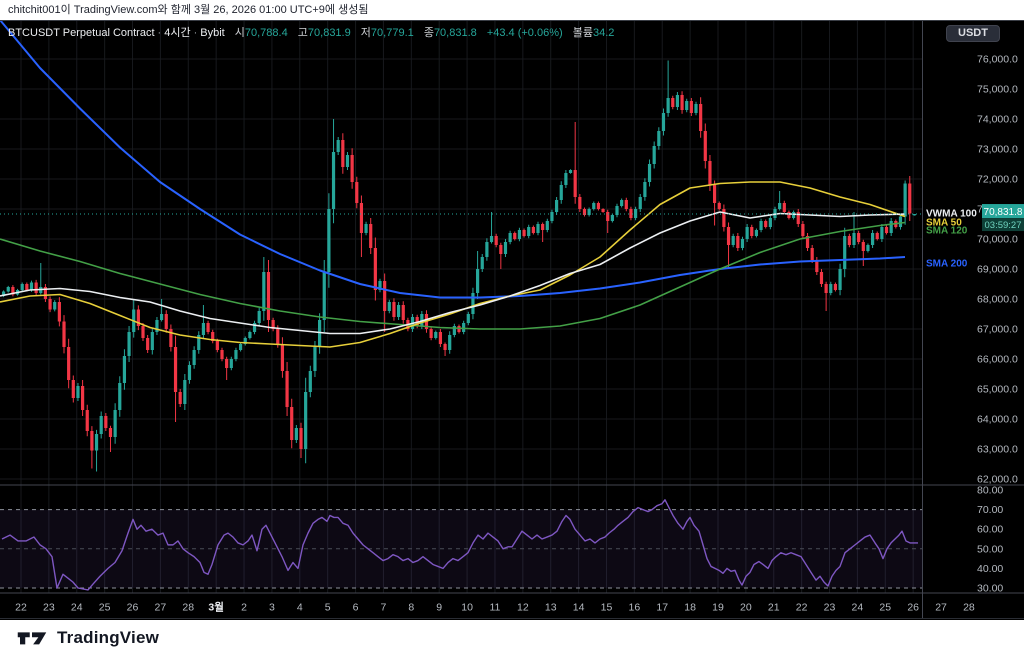 This screenshot has width=1024, height=656. I want to click on tradingview-logo-icon, so click(33, 638).